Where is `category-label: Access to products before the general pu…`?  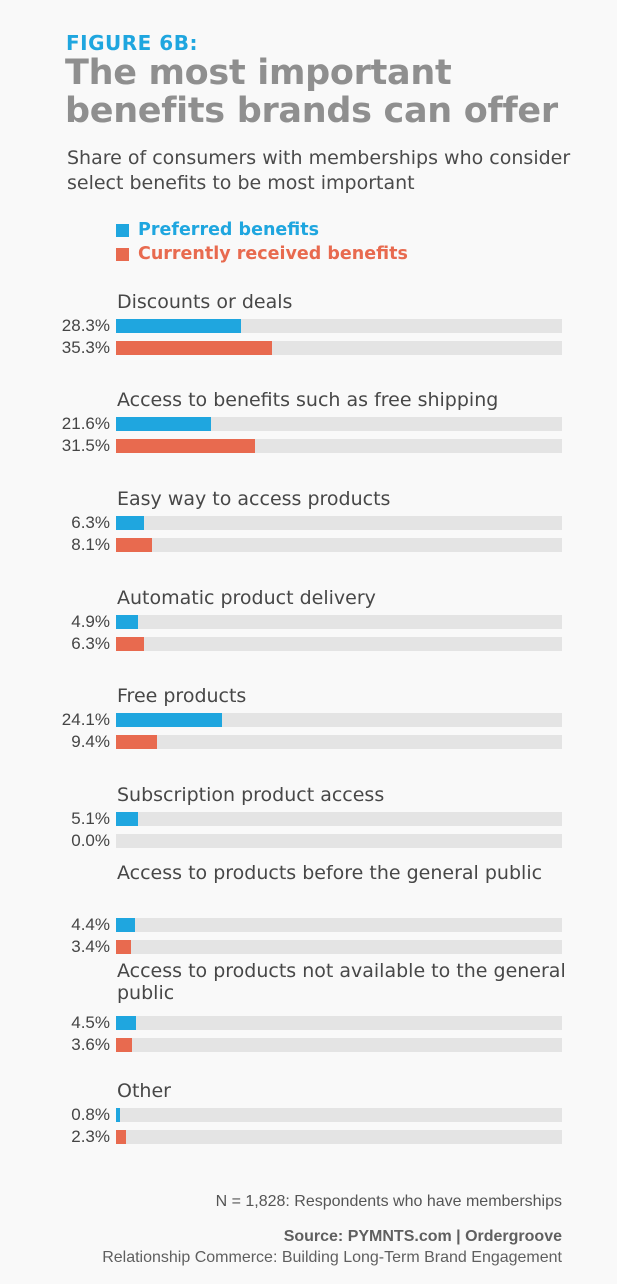 category-label: Access to products before the general pu… is located at coordinates (330, 873).